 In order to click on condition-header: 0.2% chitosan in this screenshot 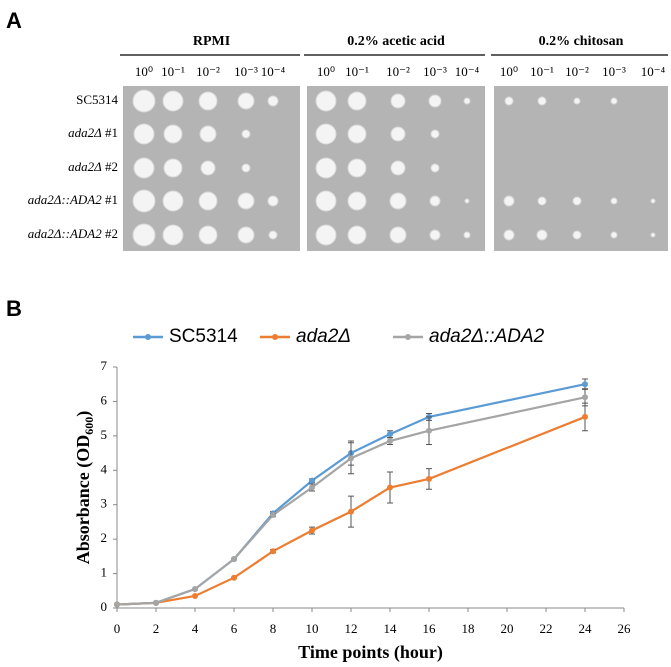, I will do `click(581, 41)`.